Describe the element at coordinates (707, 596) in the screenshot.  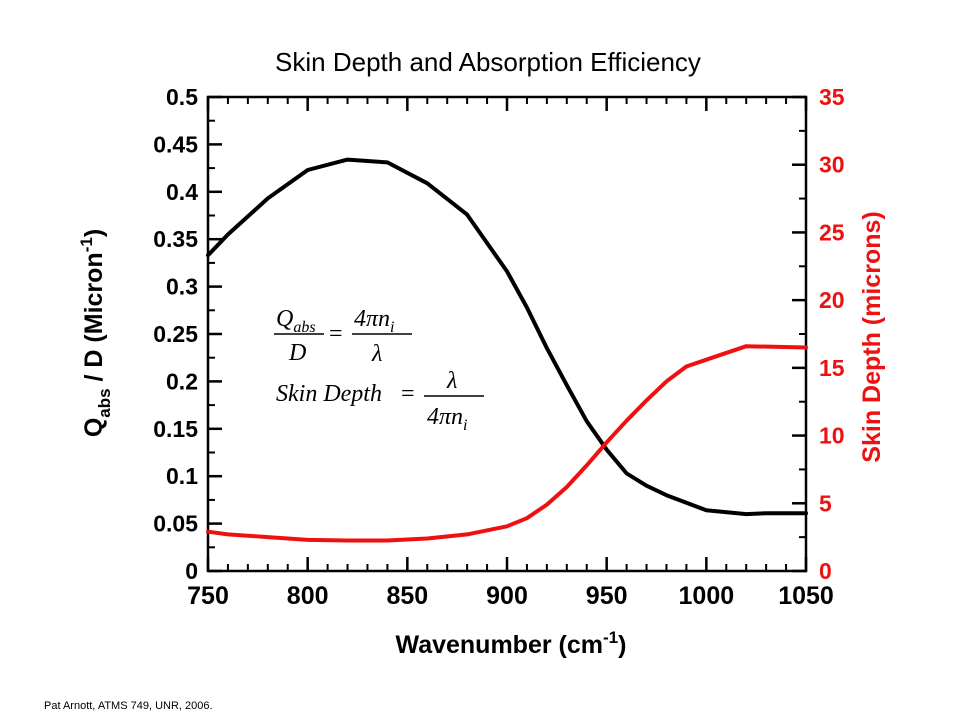
I see `x-tick-label: 1000` at that location.